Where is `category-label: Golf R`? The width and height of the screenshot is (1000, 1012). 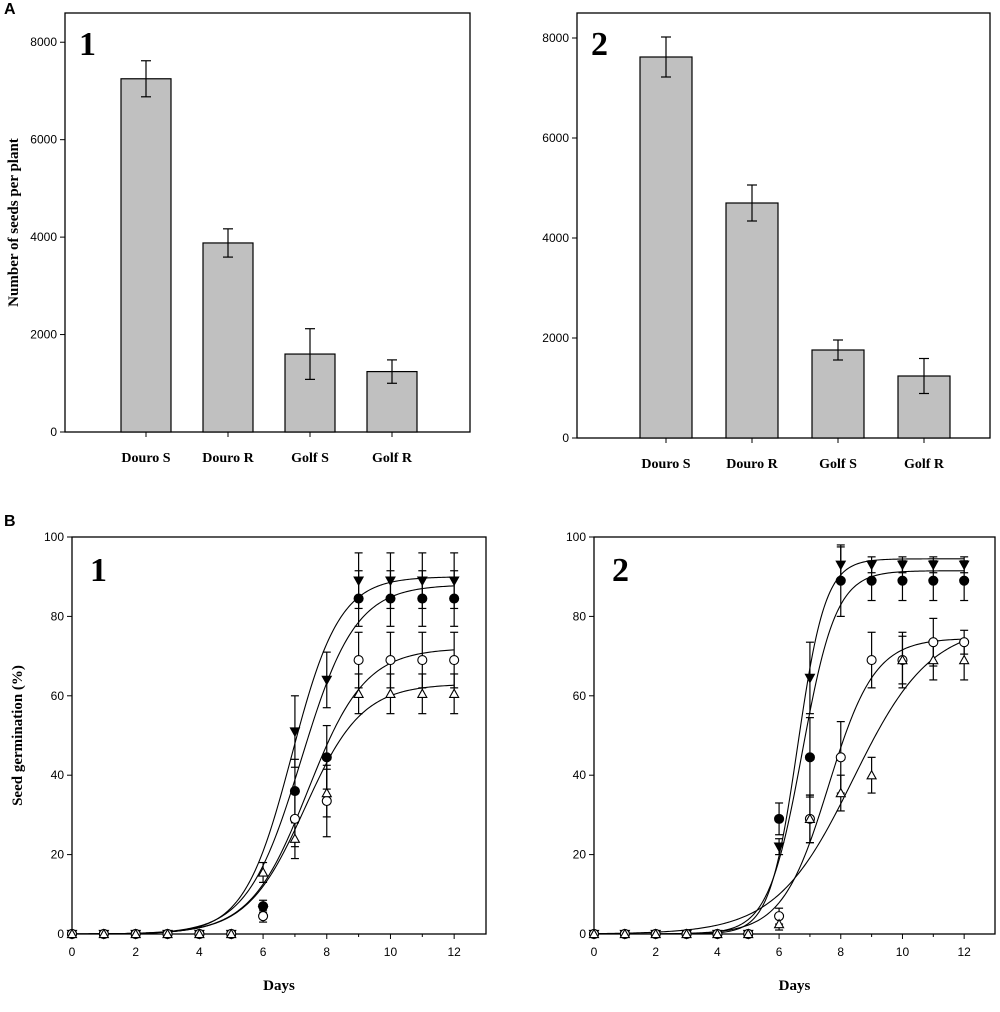 category-label: Golf R is located at coordinates (392, 458).